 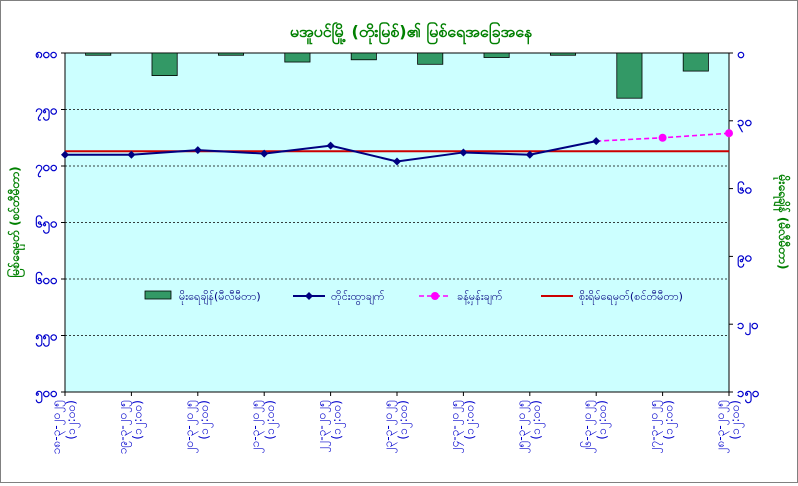 What do you see at coordinates (198, 426) in the screenshot?
I see `x-tick-label: ၂၀-၃-၂၀၂၅(၁၂:၀၀)` at bounding box center [198, 426].